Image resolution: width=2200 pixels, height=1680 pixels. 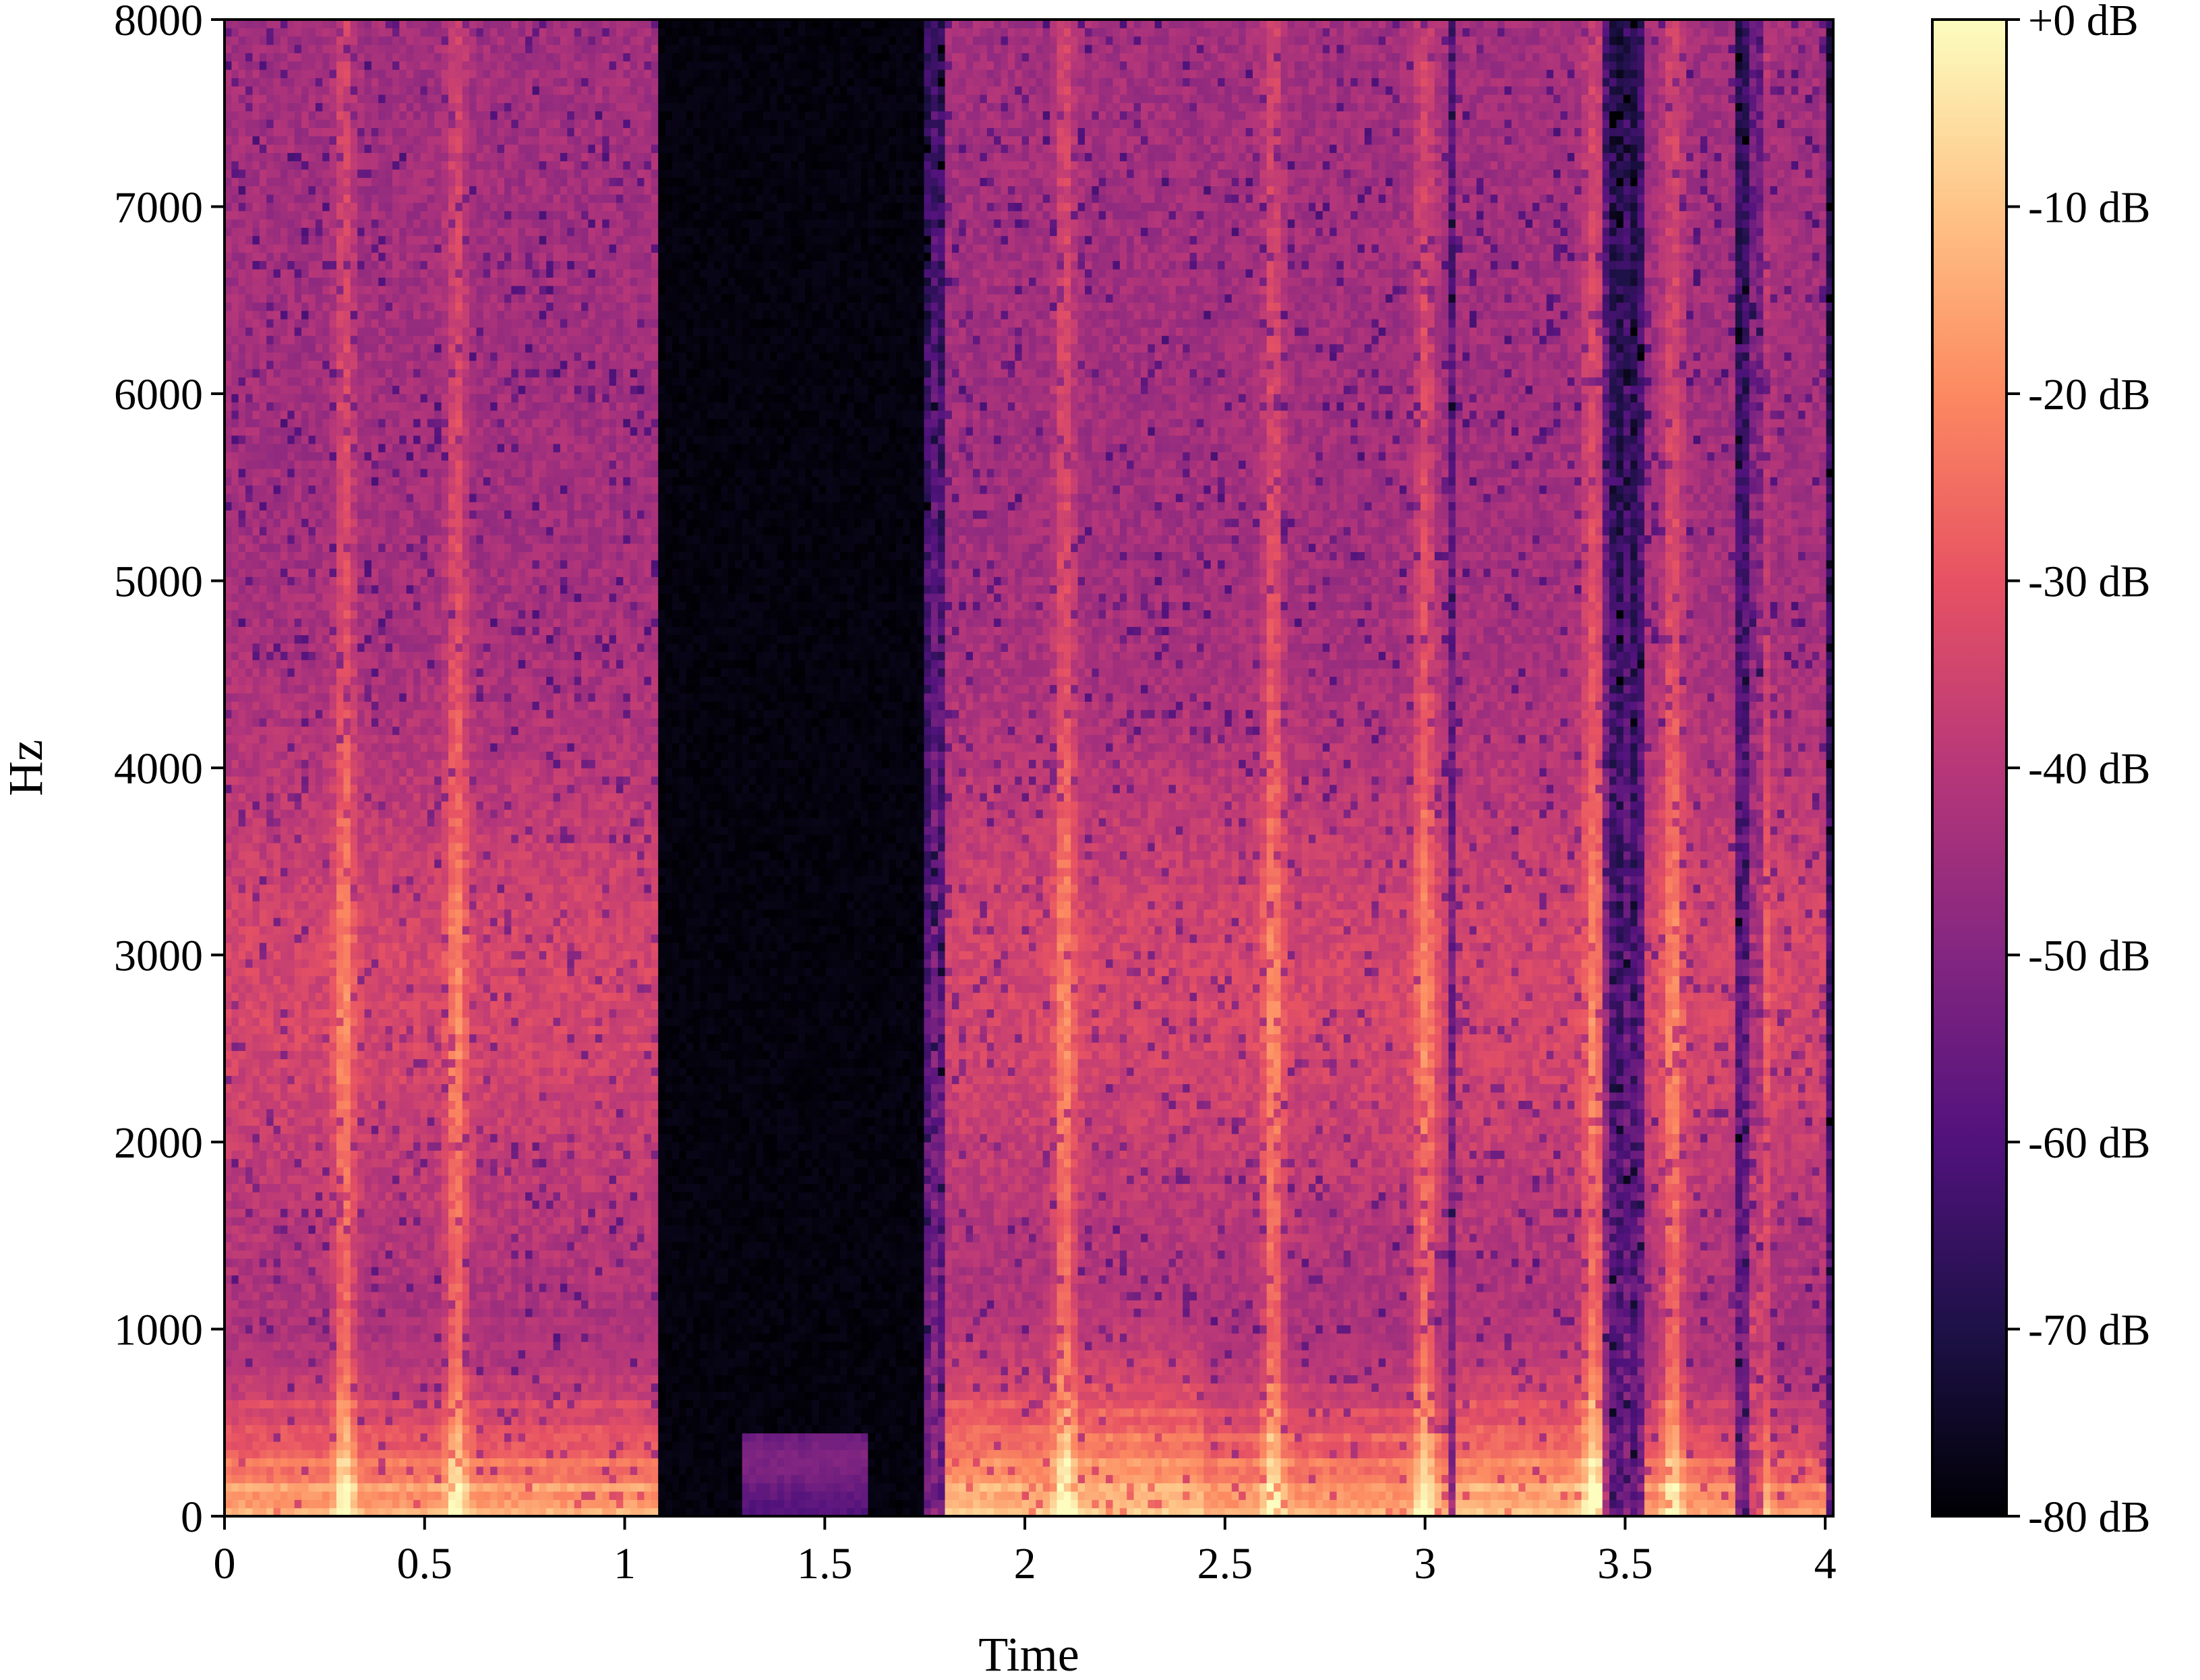 I want to click on colorbar-tick-label: -20 dB, so click(x=2089, y=395).